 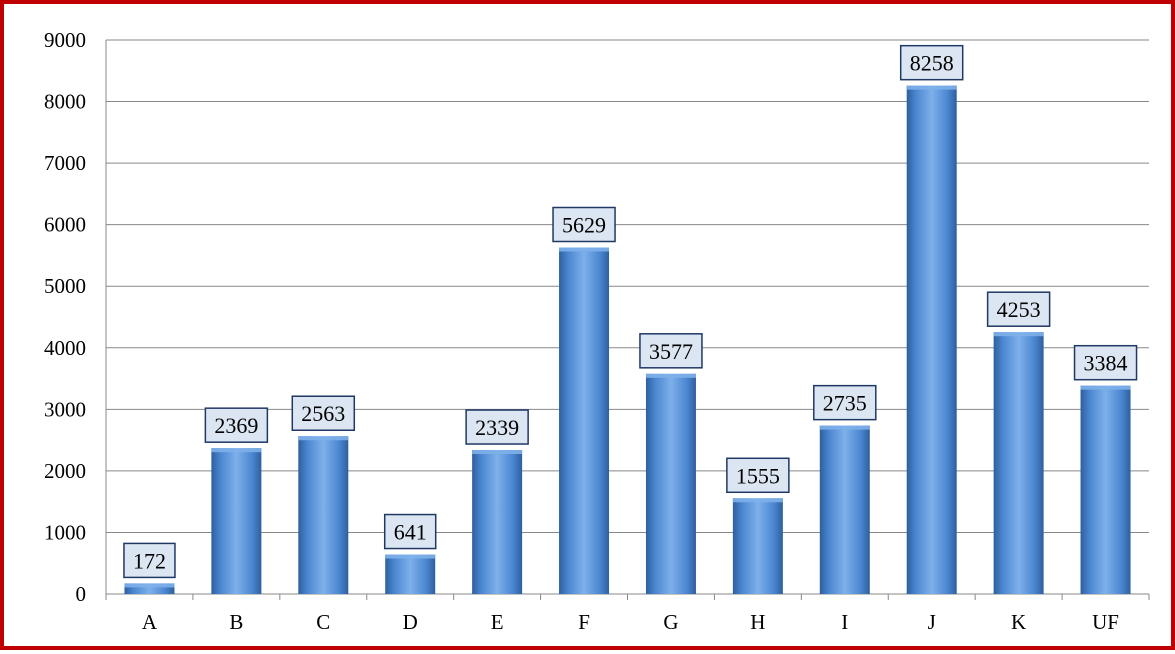 What do you see at coordinates (65, 225) in the screenshot?
I see `y-tick-label: 6000` at bounding box center [65, 225].